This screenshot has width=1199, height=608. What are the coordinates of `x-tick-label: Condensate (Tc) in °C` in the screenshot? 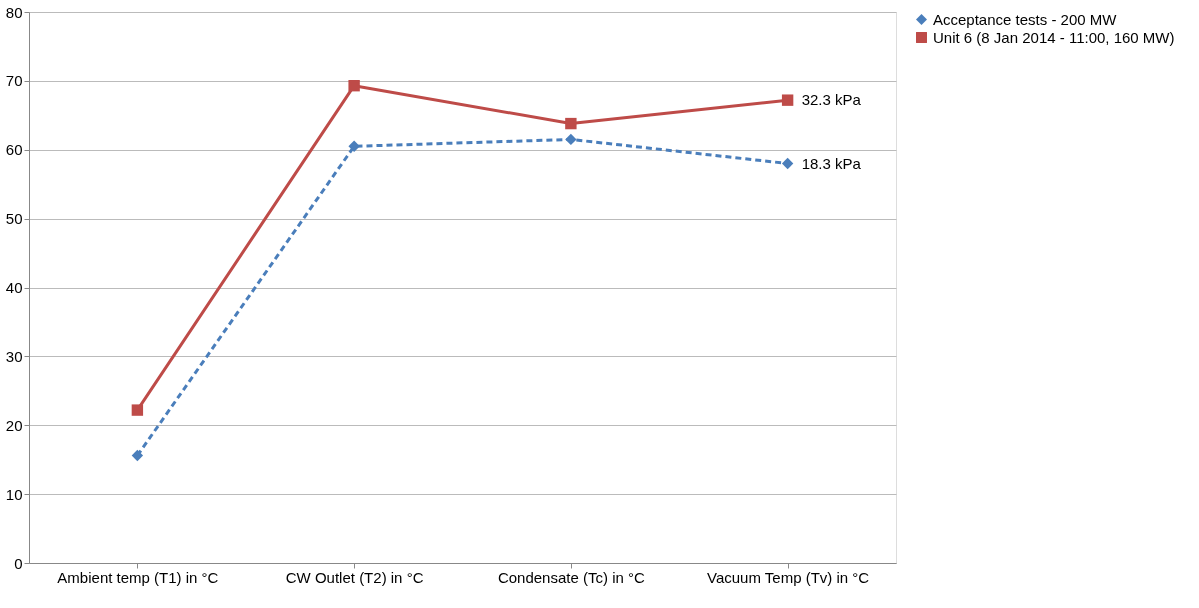 It's located at (571, 577).